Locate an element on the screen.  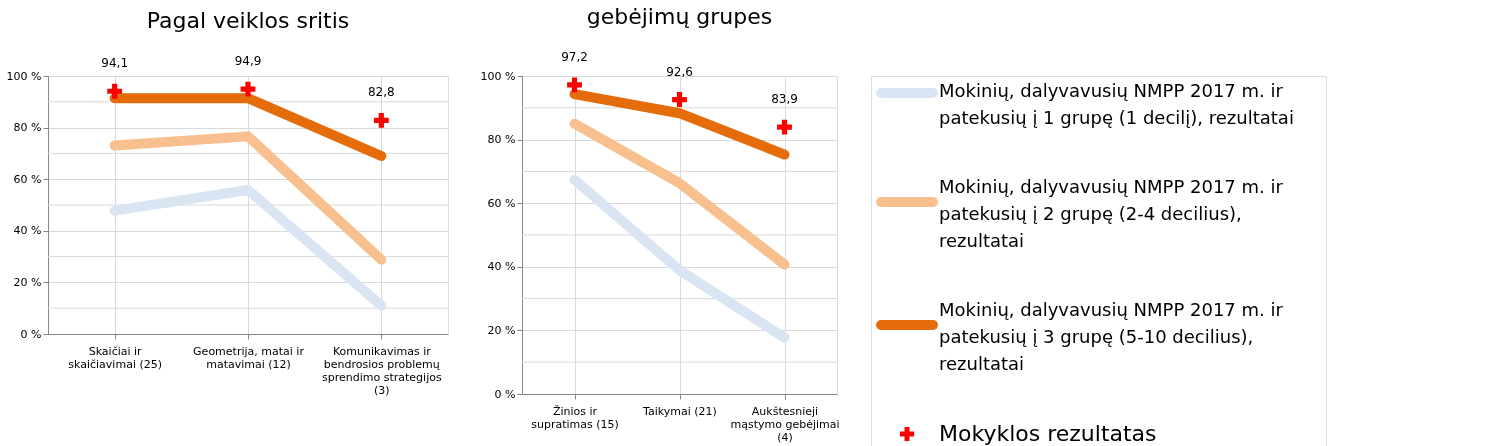
legend-label: Mokinių, dalyvavusių NMPP 2017 m. ir patekusių į 2 grupę (2-4 decilius), rezultatai is located at coordinates (1111, 213).